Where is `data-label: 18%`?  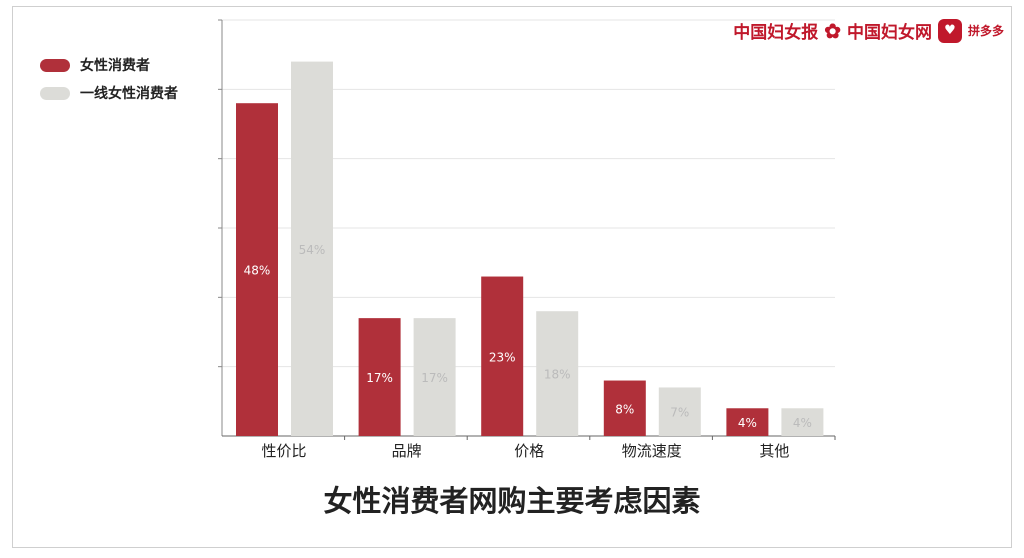
data-label: 18% is located at coordinates (557, 375).